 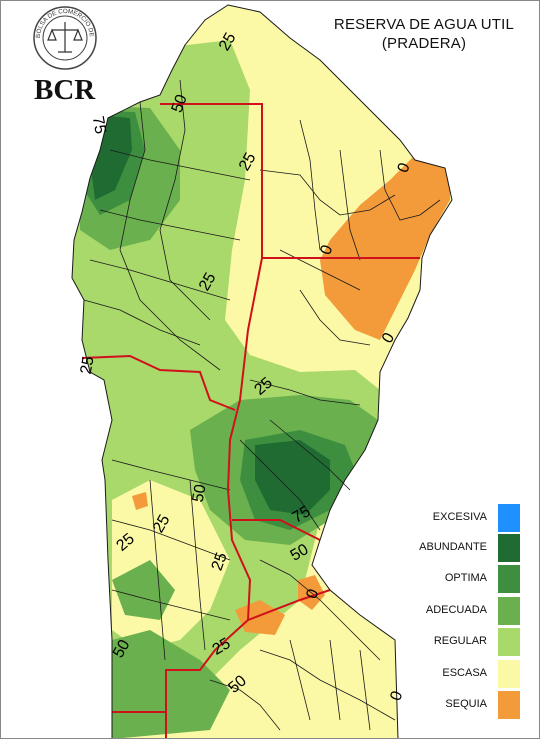 I want to click on zone-adecuada-mid, so click(x=143, y=590).